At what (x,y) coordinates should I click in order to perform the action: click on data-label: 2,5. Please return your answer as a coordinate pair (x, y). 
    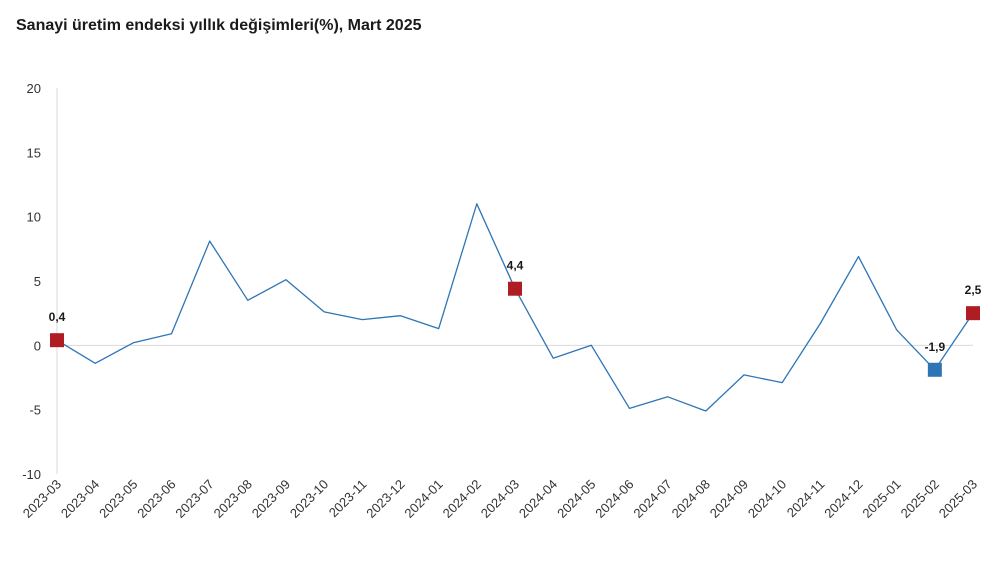
    Looking at the image, I should click on (973, 290).